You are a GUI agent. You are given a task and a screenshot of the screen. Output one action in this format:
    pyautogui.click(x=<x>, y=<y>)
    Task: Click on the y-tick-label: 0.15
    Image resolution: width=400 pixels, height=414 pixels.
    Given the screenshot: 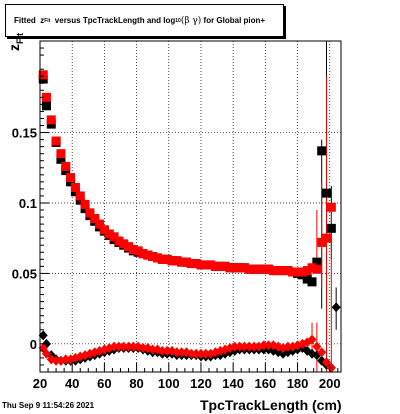 What is the action you would take?
    pyautogui.click(x=24, y=133)
    